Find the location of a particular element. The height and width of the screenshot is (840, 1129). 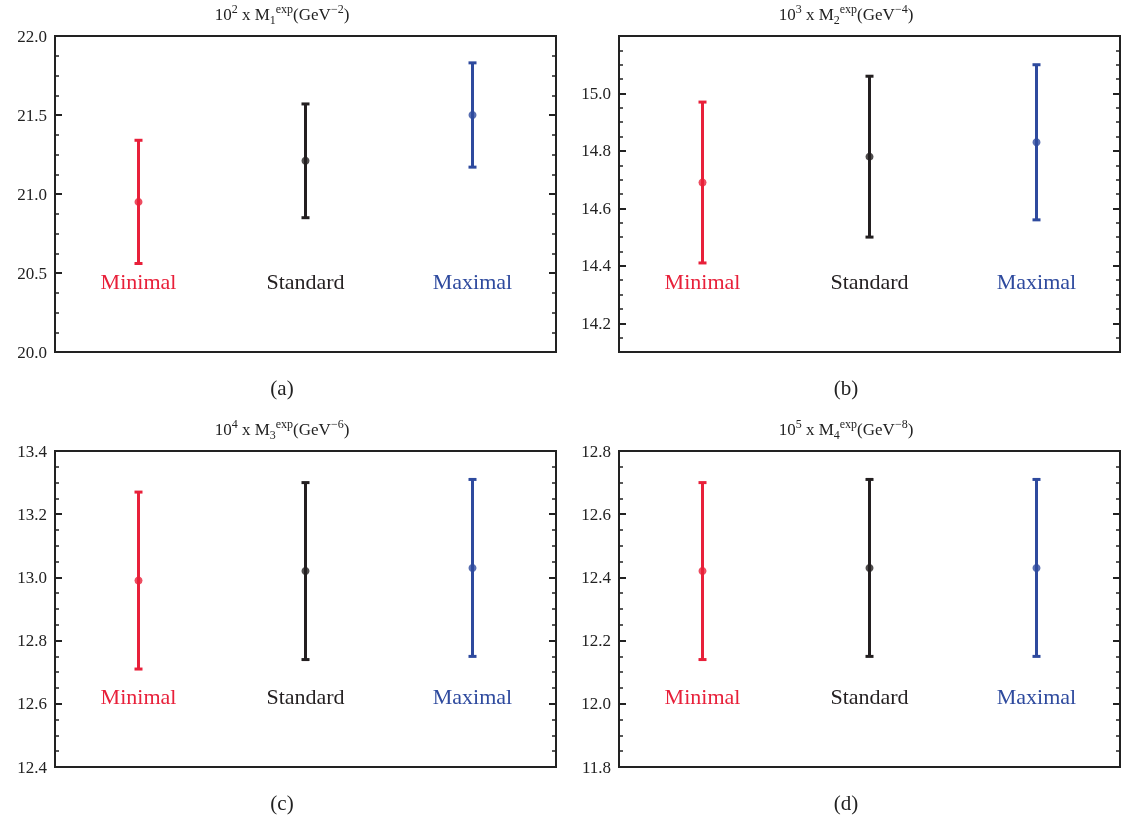

y-tick-label: 20.5 is located at coordinates (32, 273).